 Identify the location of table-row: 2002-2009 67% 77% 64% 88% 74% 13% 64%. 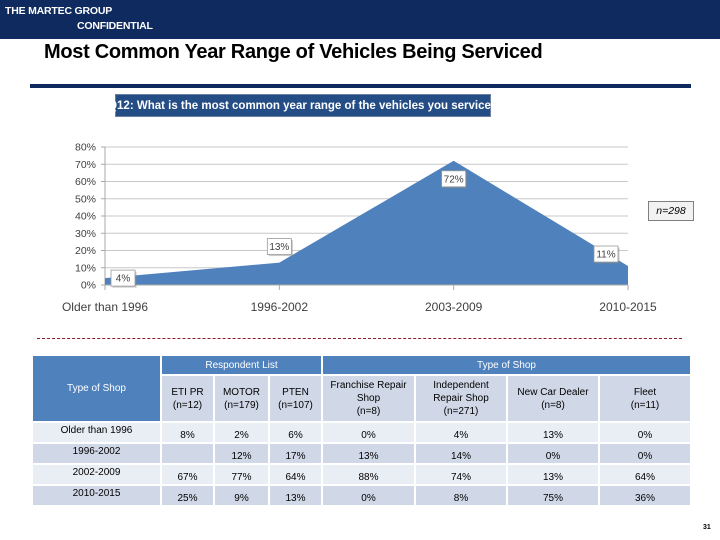
(361, 474).